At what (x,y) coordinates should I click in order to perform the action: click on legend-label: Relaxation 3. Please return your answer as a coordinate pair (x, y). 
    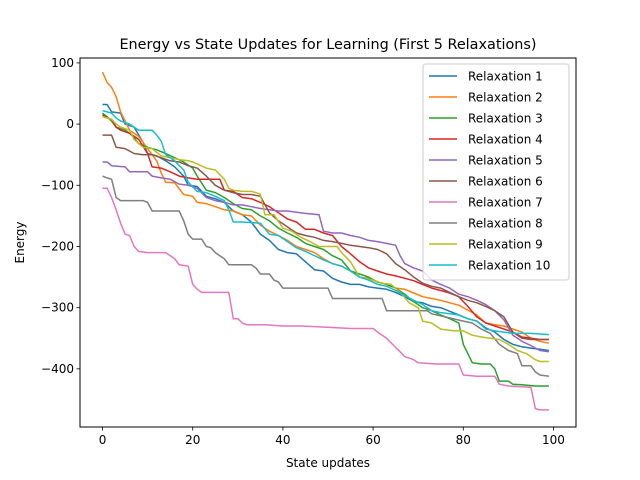
    Looking at the image, I should click on (505, 119).